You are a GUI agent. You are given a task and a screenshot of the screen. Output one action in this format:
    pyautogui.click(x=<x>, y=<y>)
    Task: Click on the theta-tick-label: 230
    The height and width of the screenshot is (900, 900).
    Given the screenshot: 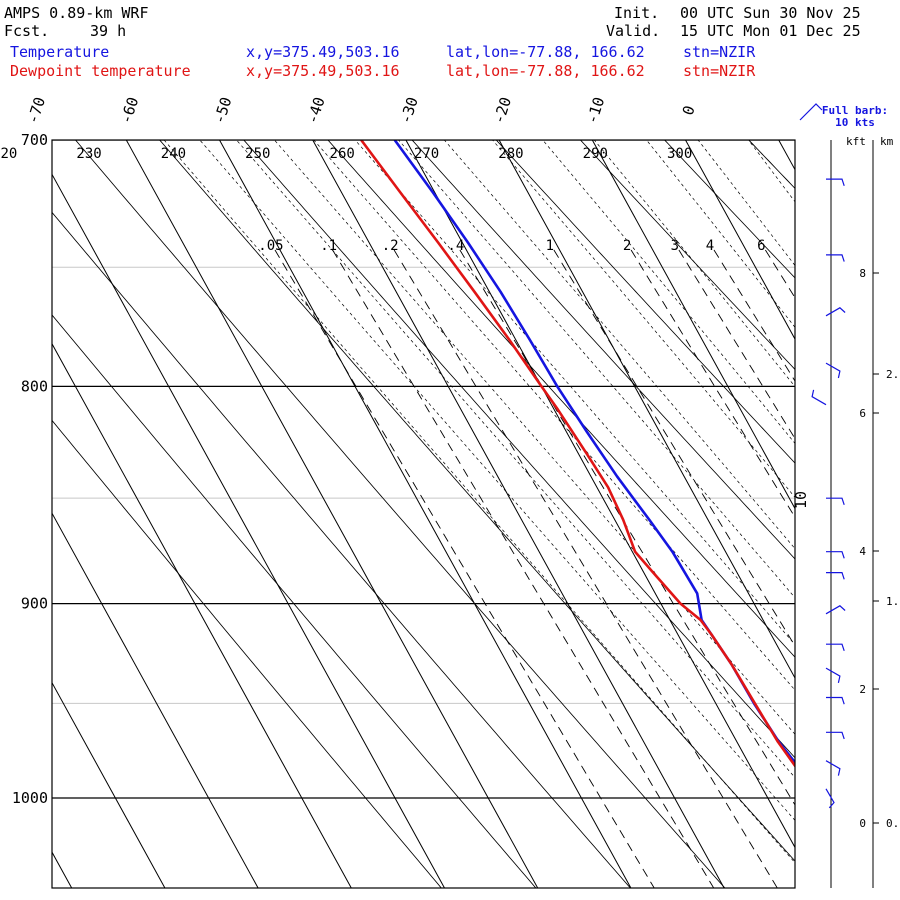 What is the action you would take?
    pyautogui.click(x=88, y=154)
    